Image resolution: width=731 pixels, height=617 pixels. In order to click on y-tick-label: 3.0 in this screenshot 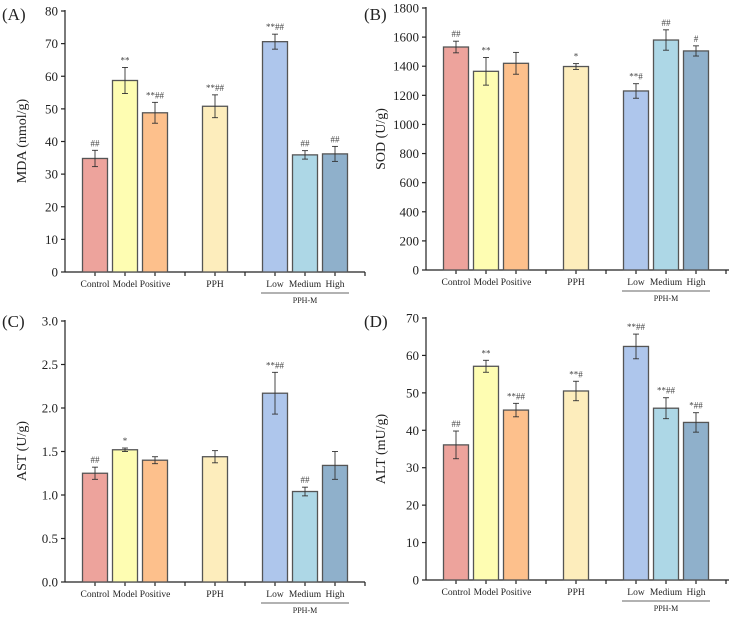, I will do `click(50, 321)`.